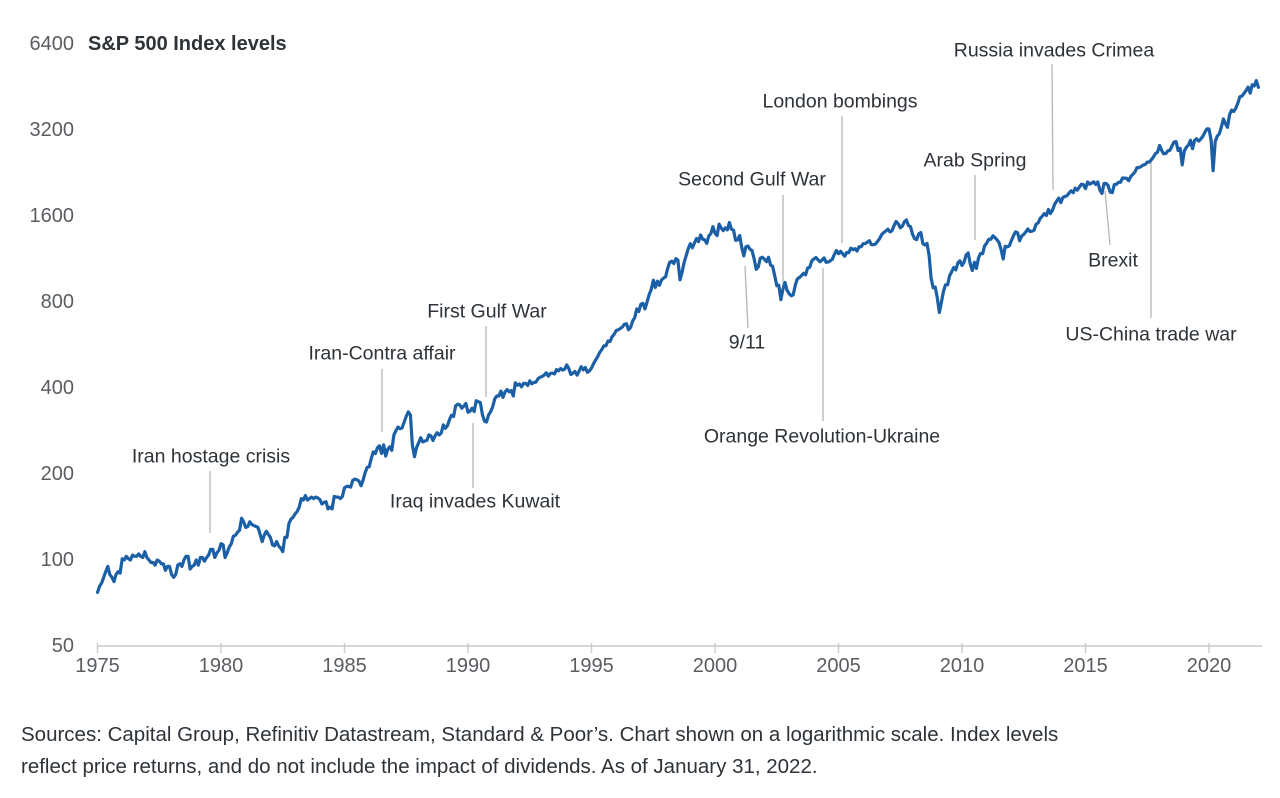  I want to click on x-tick-label: 1995, so click(591, 666).